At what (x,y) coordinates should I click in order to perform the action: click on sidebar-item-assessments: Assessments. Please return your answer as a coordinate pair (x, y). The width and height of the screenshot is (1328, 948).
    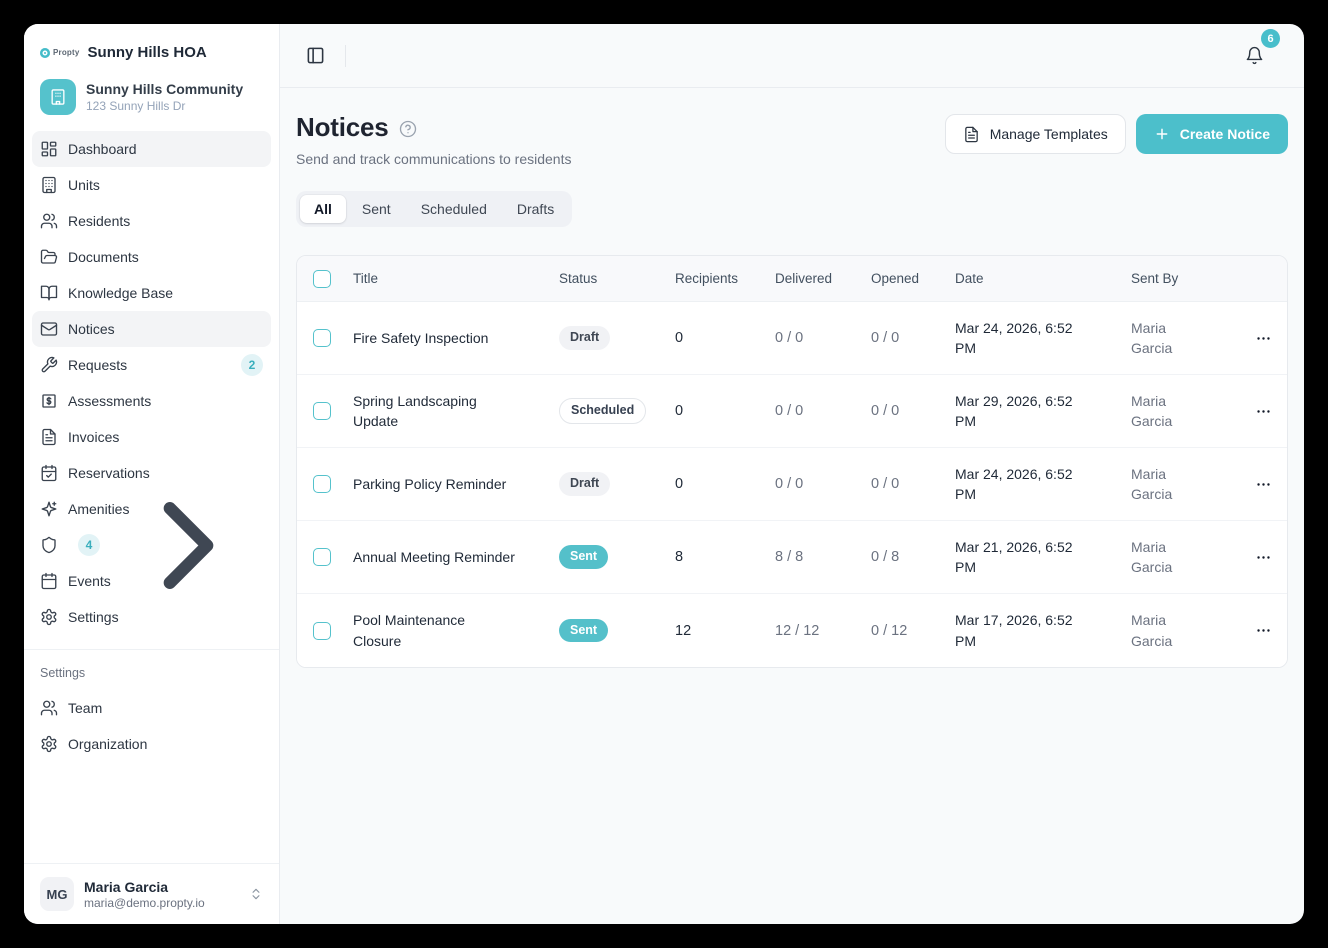
    Looking at the image, I should click on (151, 401).